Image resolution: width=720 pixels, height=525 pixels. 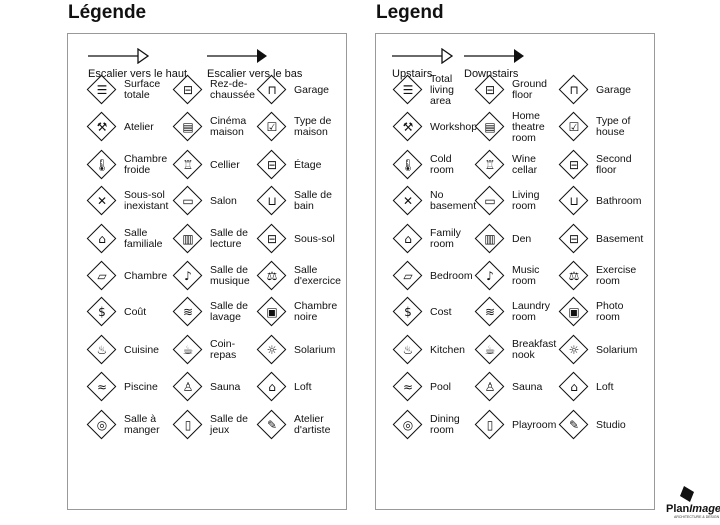 What do you see at coordinates (616, 275) in the screenshot?
I see `legend-item-label: Exercise room` at bounding box center [616, 275].